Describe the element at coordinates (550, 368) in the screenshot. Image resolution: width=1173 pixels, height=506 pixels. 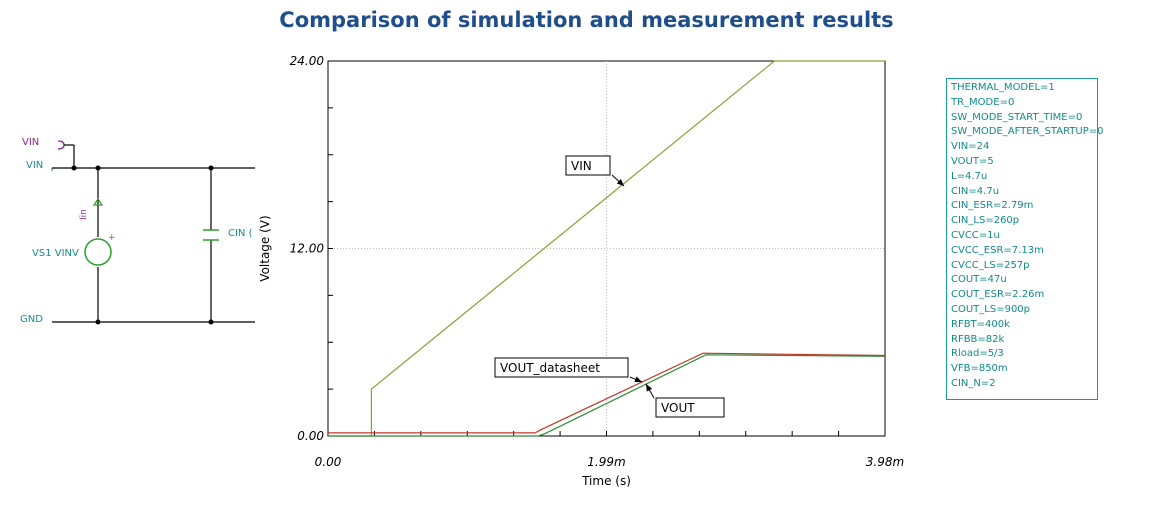
I see `annotation-label: VOUT_datasheet` at that location.